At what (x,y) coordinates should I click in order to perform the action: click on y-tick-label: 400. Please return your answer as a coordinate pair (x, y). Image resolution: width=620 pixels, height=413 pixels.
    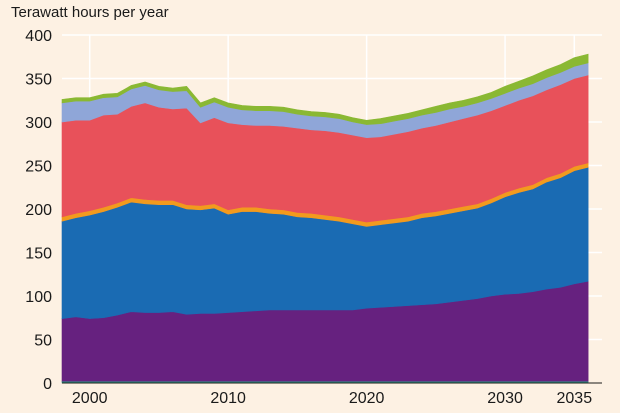
    Looking at the image, I should click on (38, 36).